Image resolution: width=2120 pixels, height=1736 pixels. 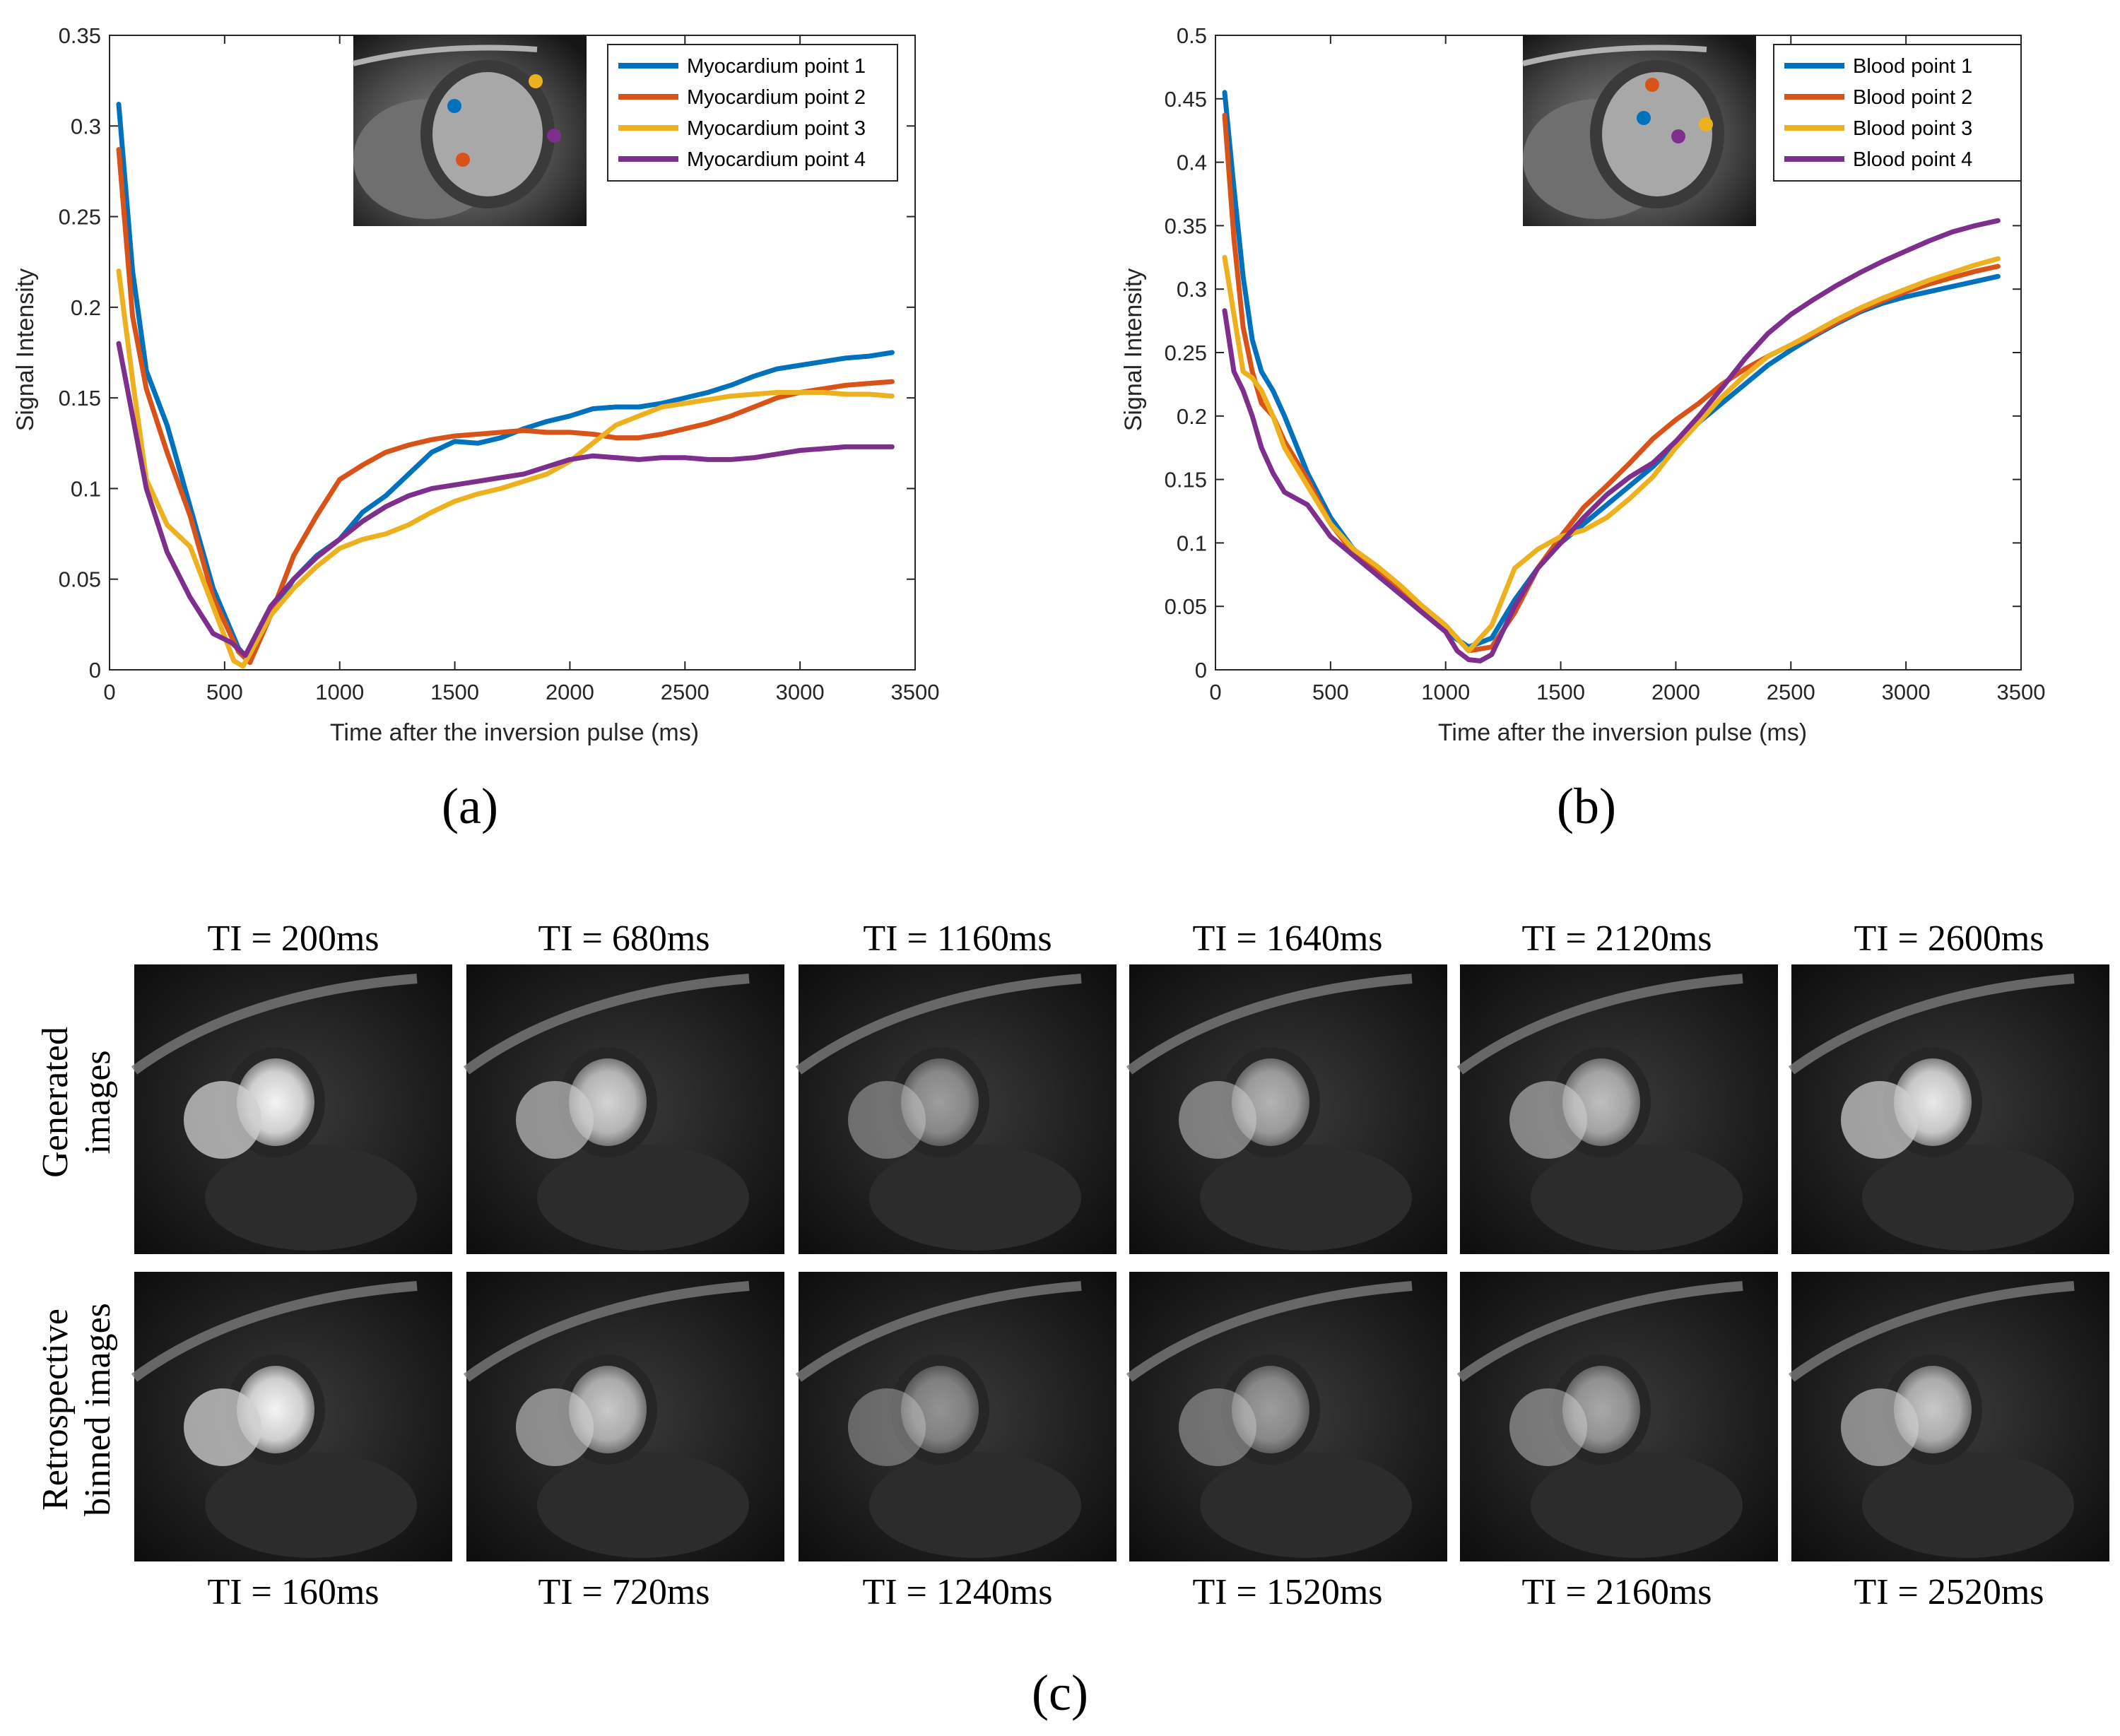 What do you see at coordinates (1912, 66) in the screenshot?
I see `legend-label-1: Blood point 1` at bounding box center [1912, 66].